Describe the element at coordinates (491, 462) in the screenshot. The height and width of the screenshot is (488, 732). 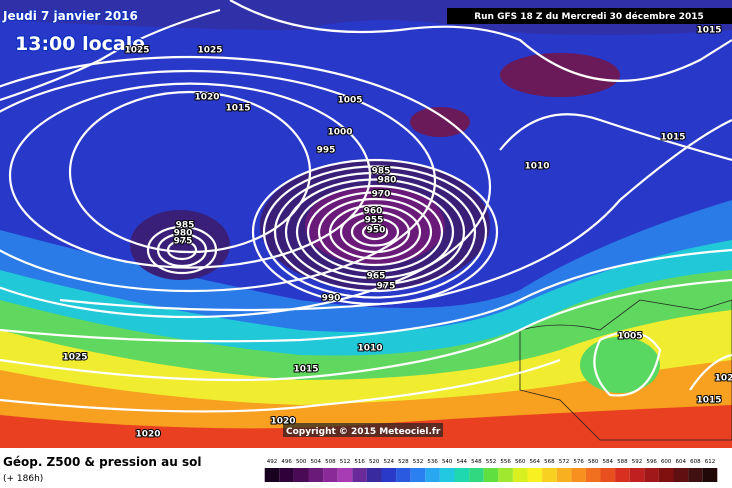
I see `scale-label: 552` at that location.